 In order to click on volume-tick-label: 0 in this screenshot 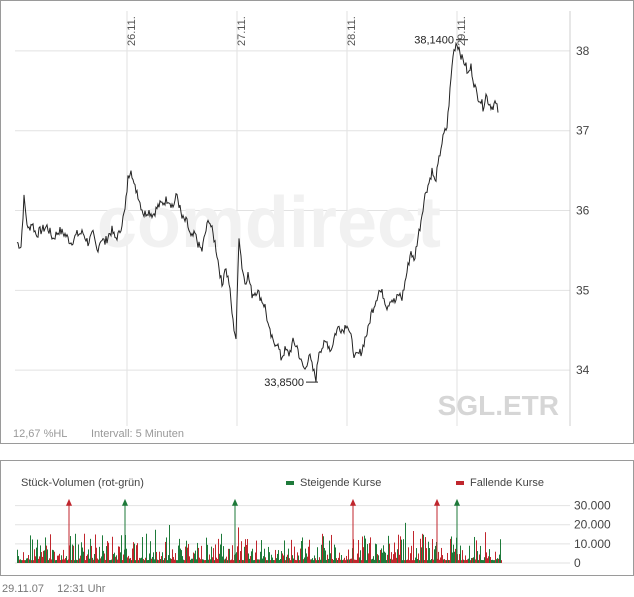, I will do `click(577, 563)`.